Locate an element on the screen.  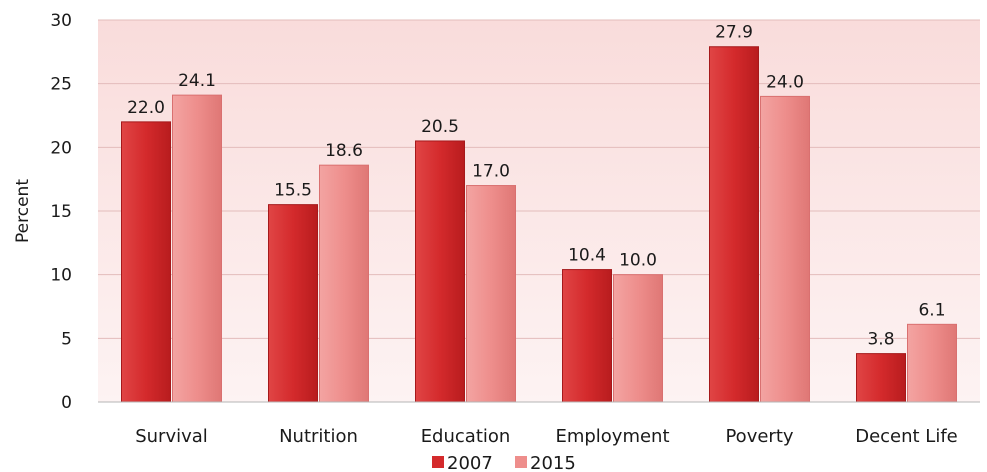
y-axis-title: Percent is located at coordinates (23, 211).